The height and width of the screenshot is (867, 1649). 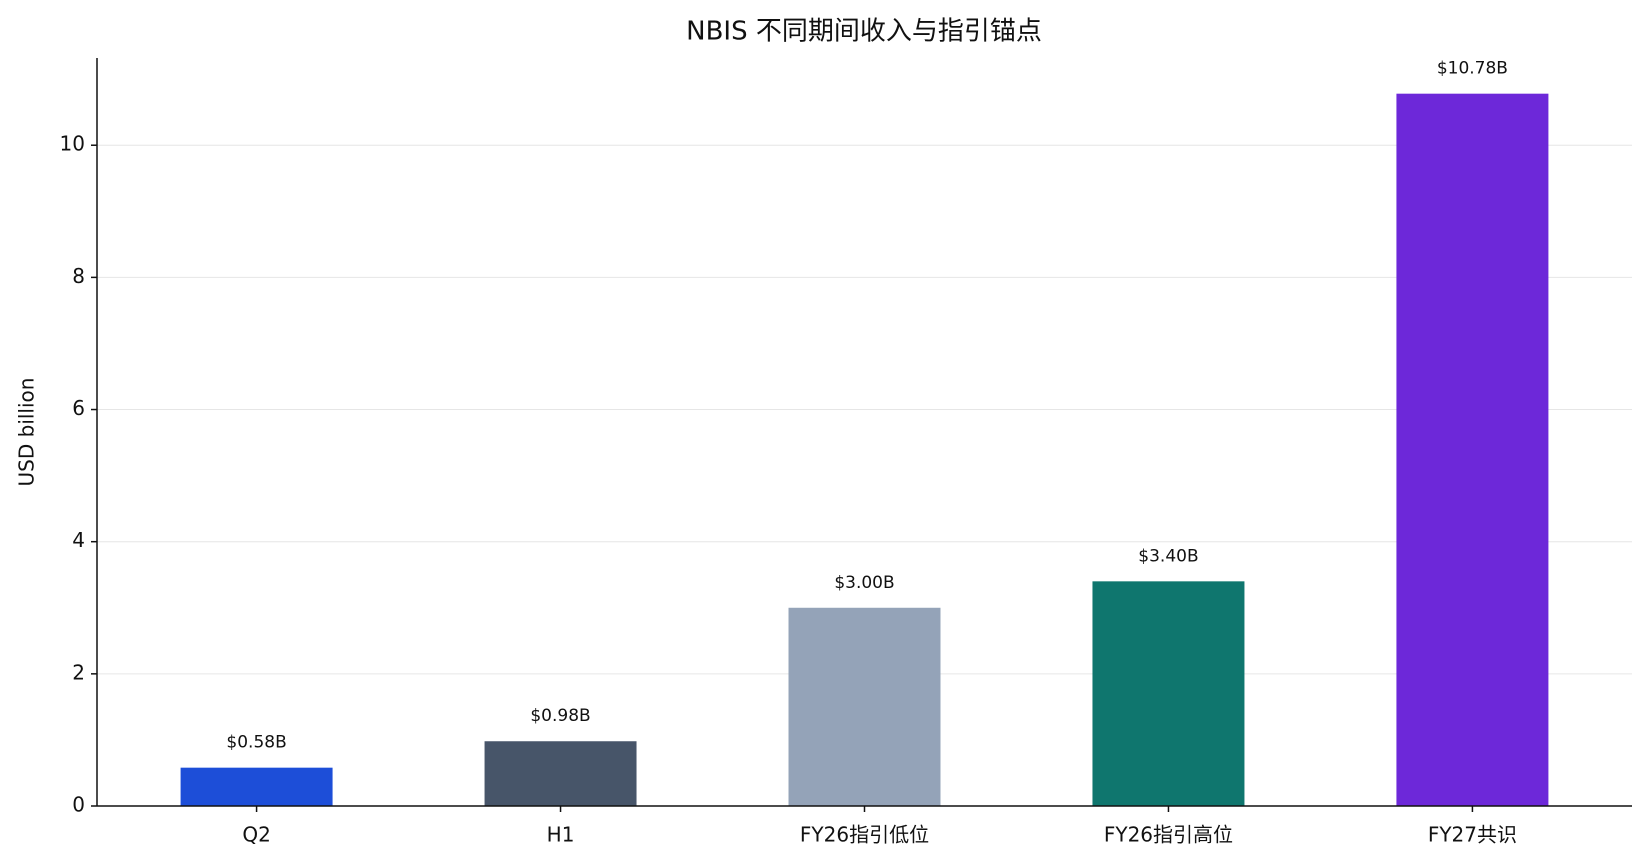 I want to click on x-tick-label: FY26指引低位, so click(x=864, y=835).